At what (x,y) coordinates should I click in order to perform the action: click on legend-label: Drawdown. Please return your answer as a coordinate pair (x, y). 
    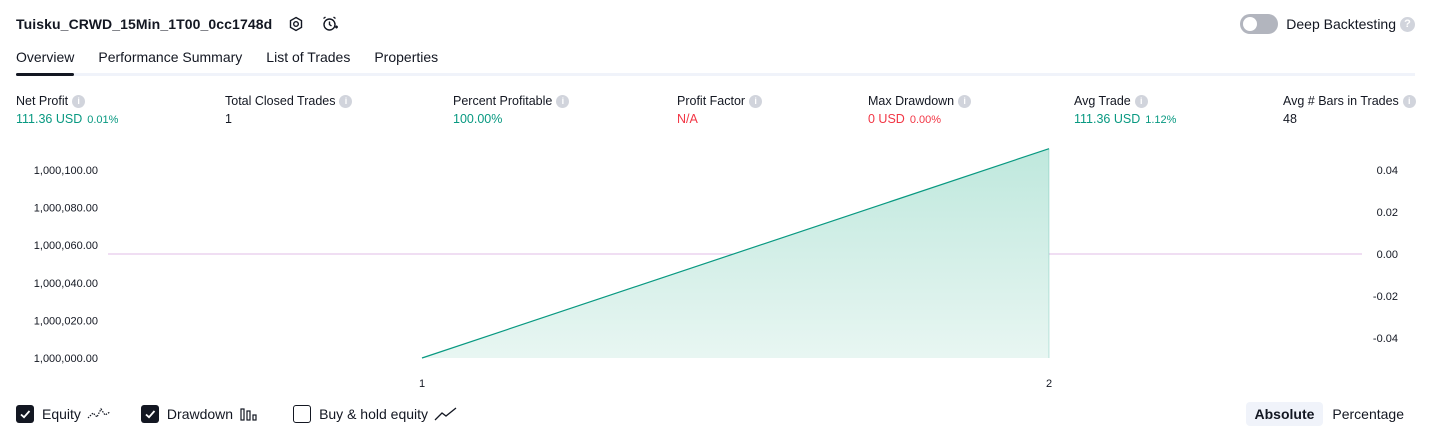
    Looking at the image, I should click on (200, 414).